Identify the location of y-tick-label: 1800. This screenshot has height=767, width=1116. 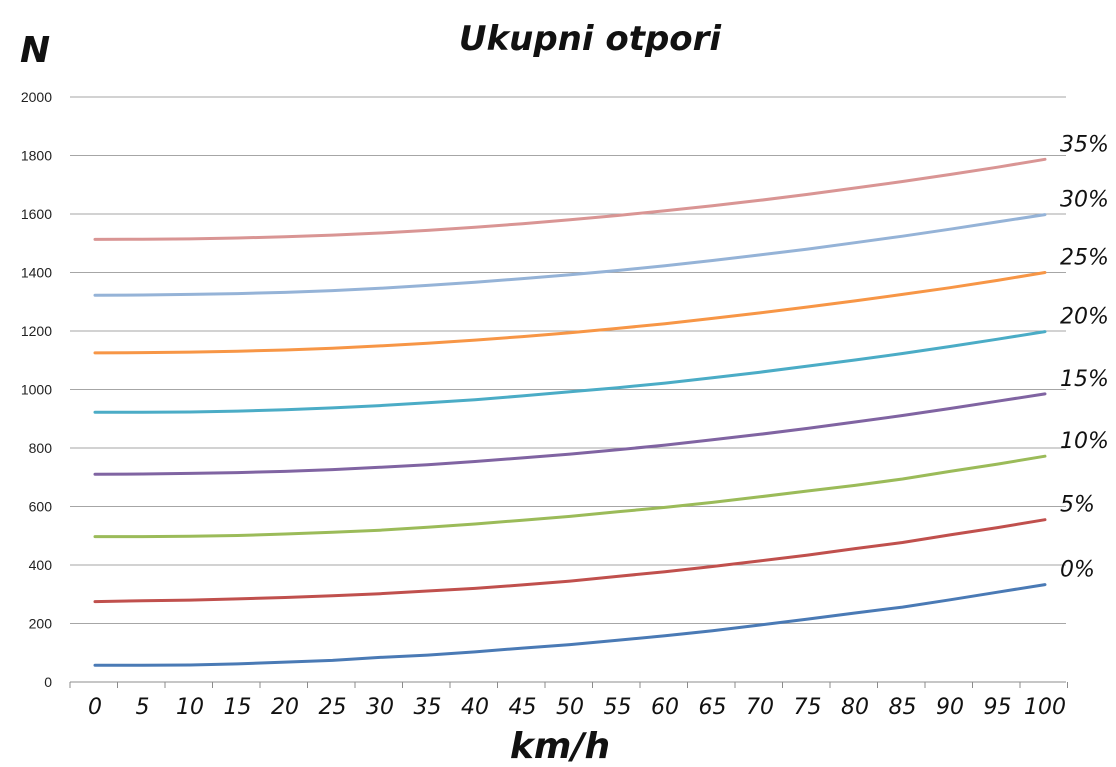
(36, 156).